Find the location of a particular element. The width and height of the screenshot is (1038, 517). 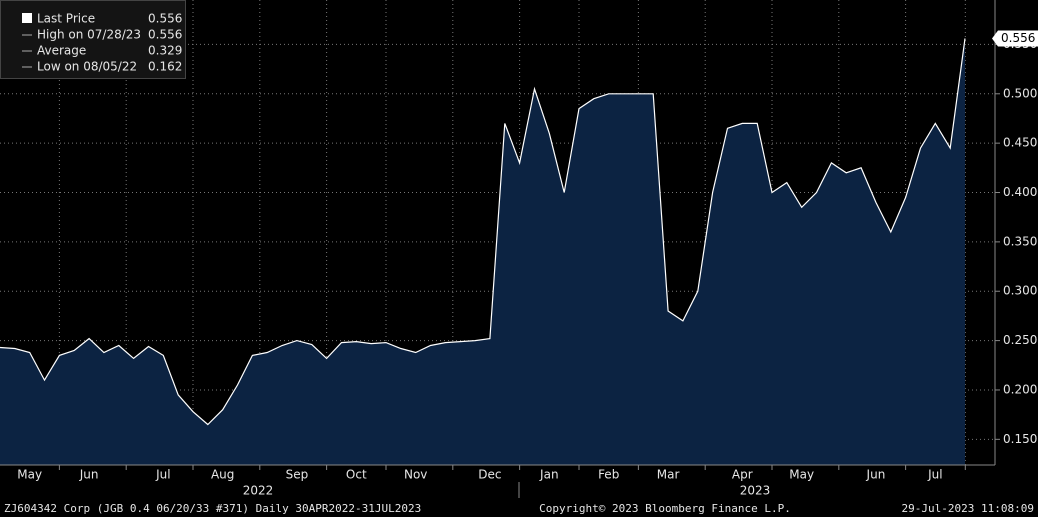

legend-label: Last Price is located at coordinates (66, 19).